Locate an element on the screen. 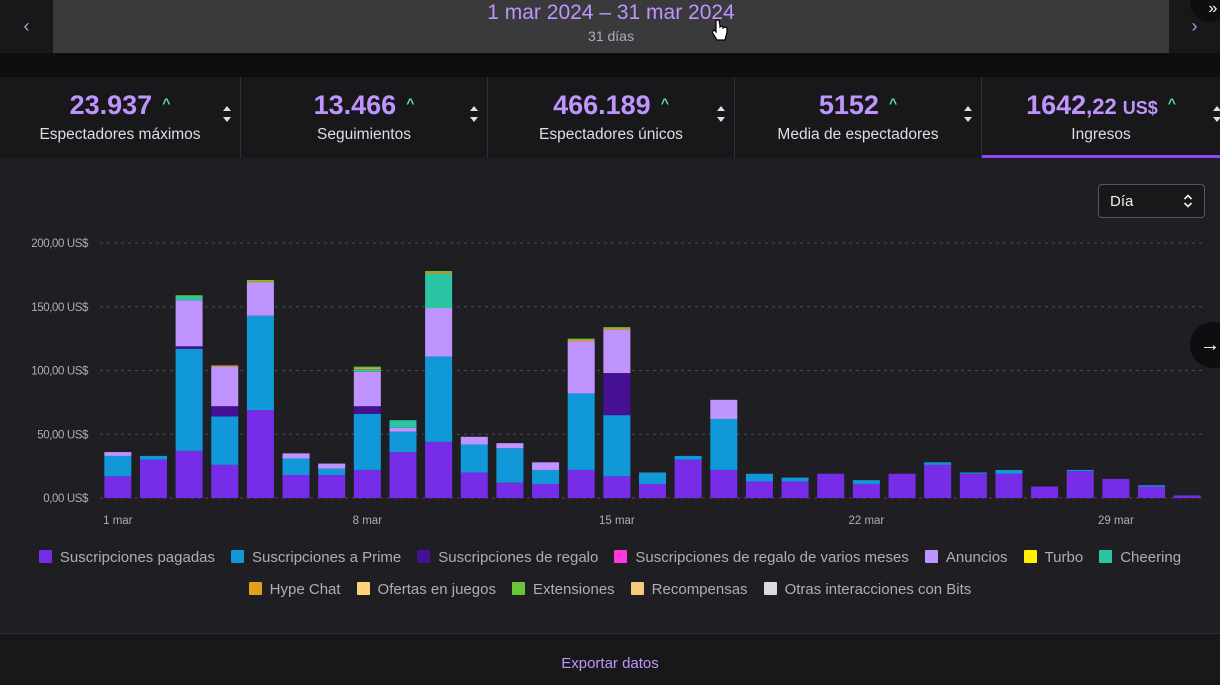 The height and width of the screenshot is (685, 1220). x-tick-label: 22 mar is located at coordinates (866, 521).